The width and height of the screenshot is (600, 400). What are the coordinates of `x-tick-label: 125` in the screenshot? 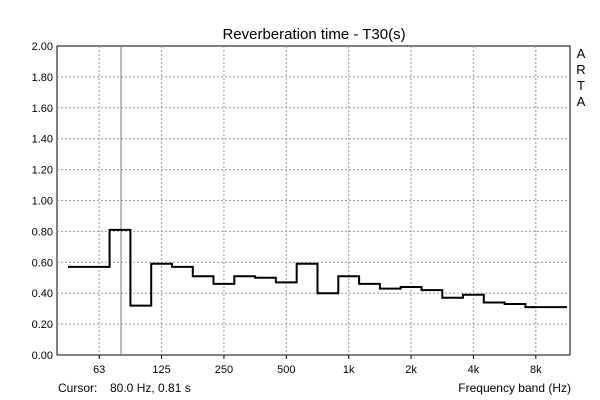 It's located at (161, 370).